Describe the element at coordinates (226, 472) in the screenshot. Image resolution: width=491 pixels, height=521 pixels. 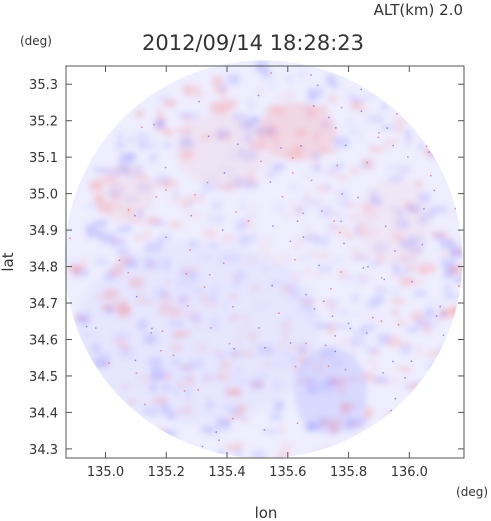
I see `x-tick-label: 135.4` at that location.